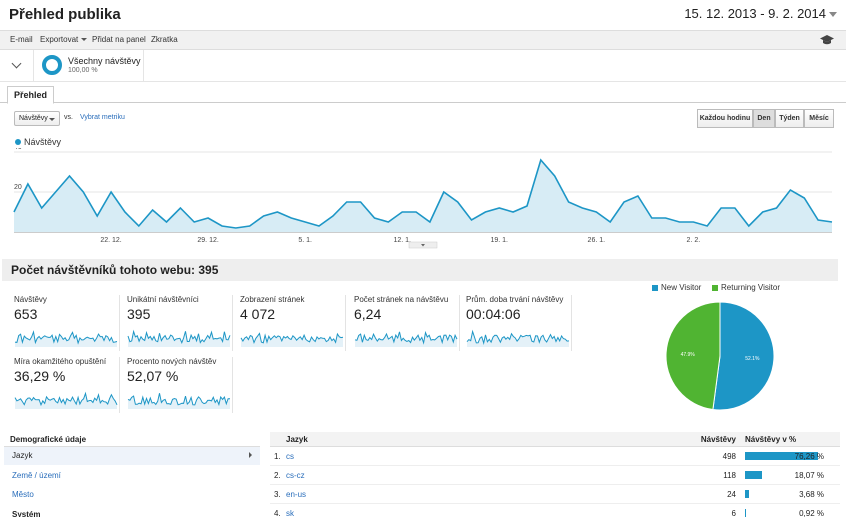 The height and width of the screenshot is (517, 846). What do you see at coordinates (833, 14) in the screenshot?
I see `date-range-caret-icon` at bounding box center [833, 14].